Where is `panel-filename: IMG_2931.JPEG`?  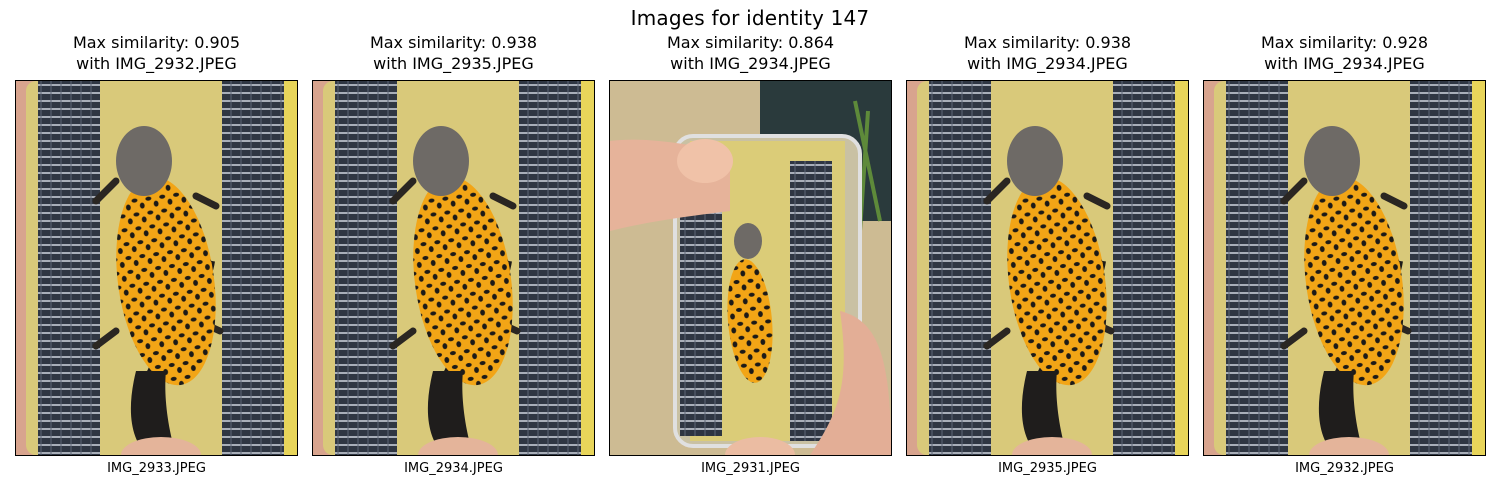 panel-filename: IMG_2931.JPEG is located at coordinates (750, 468).